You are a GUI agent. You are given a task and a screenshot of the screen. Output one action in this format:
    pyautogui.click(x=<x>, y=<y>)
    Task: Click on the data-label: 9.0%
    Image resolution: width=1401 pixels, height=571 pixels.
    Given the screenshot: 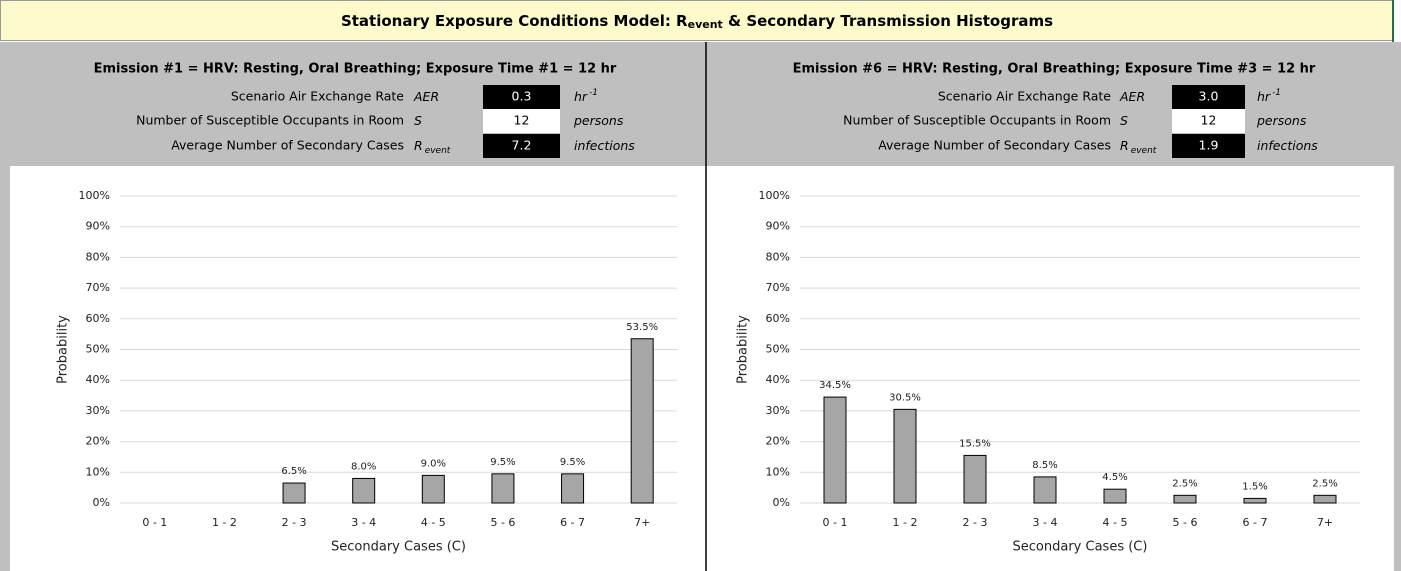 What is the action you would take?
    pyautogui.click(x=433, y=463)
    